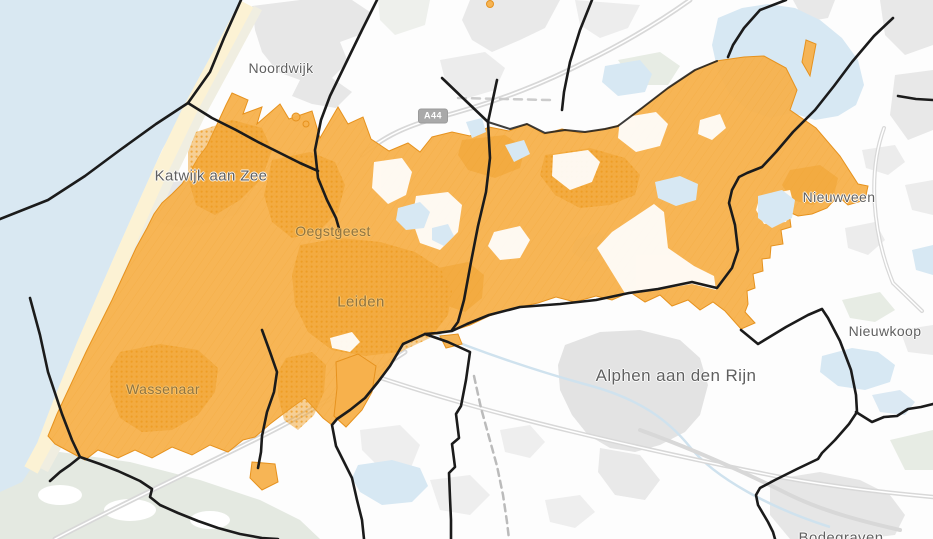 Image resolution: width=933 pixels, height=539 pixels. Describe the element at coordinates (333, 231) in the screenshot. I see `place-label-oegstgeest: Oegstgeest` at that location.